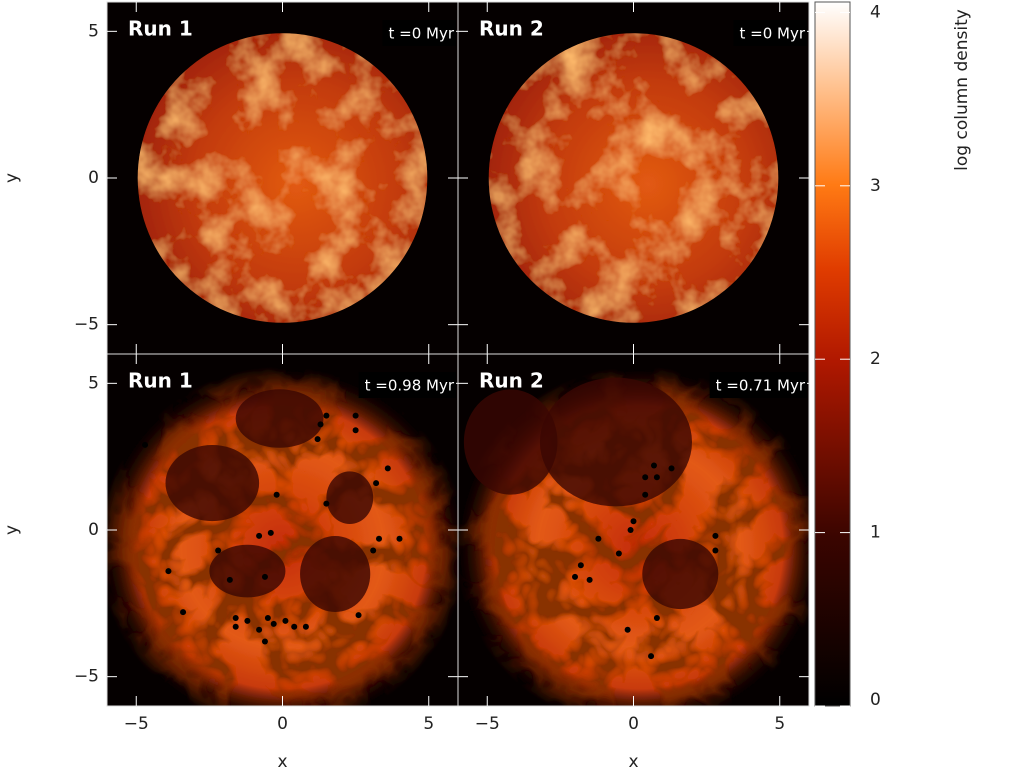 The width and height of the screenshot is (1035, 780). I want to click on colorbar-tick-label: 2, so click(875, 359).